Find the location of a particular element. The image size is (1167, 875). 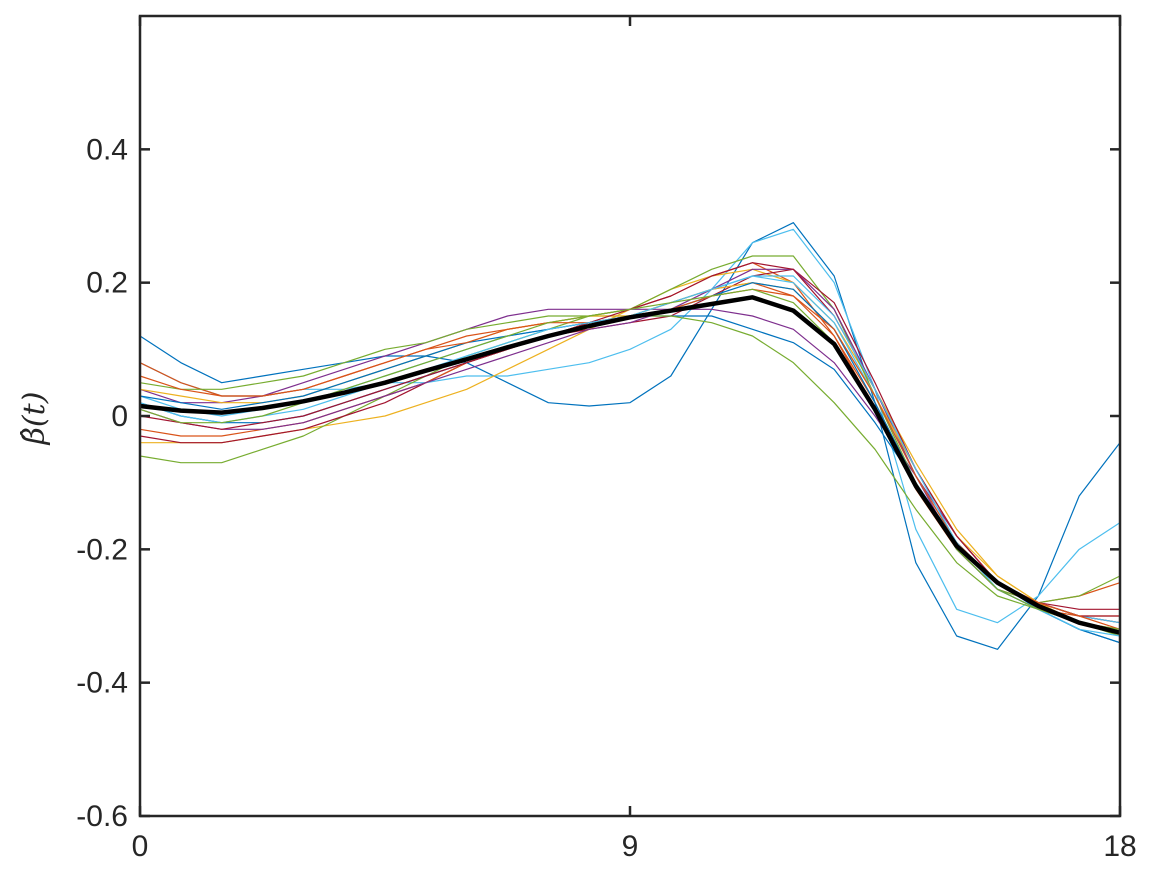

y-tick-label: -0.2 is located at coordinates (102, 549).